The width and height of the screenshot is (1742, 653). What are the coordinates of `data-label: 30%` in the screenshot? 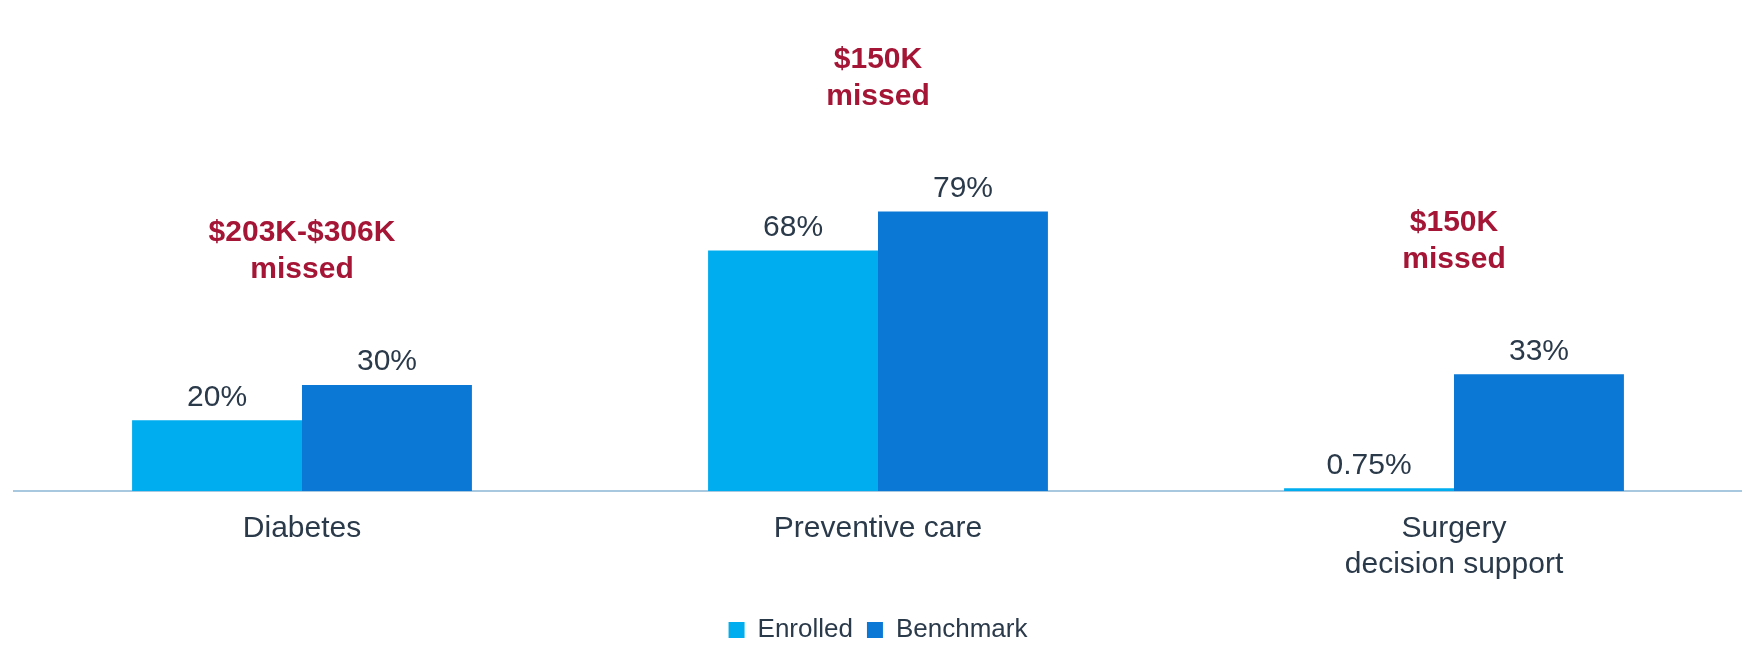 It's located at (386, 360).